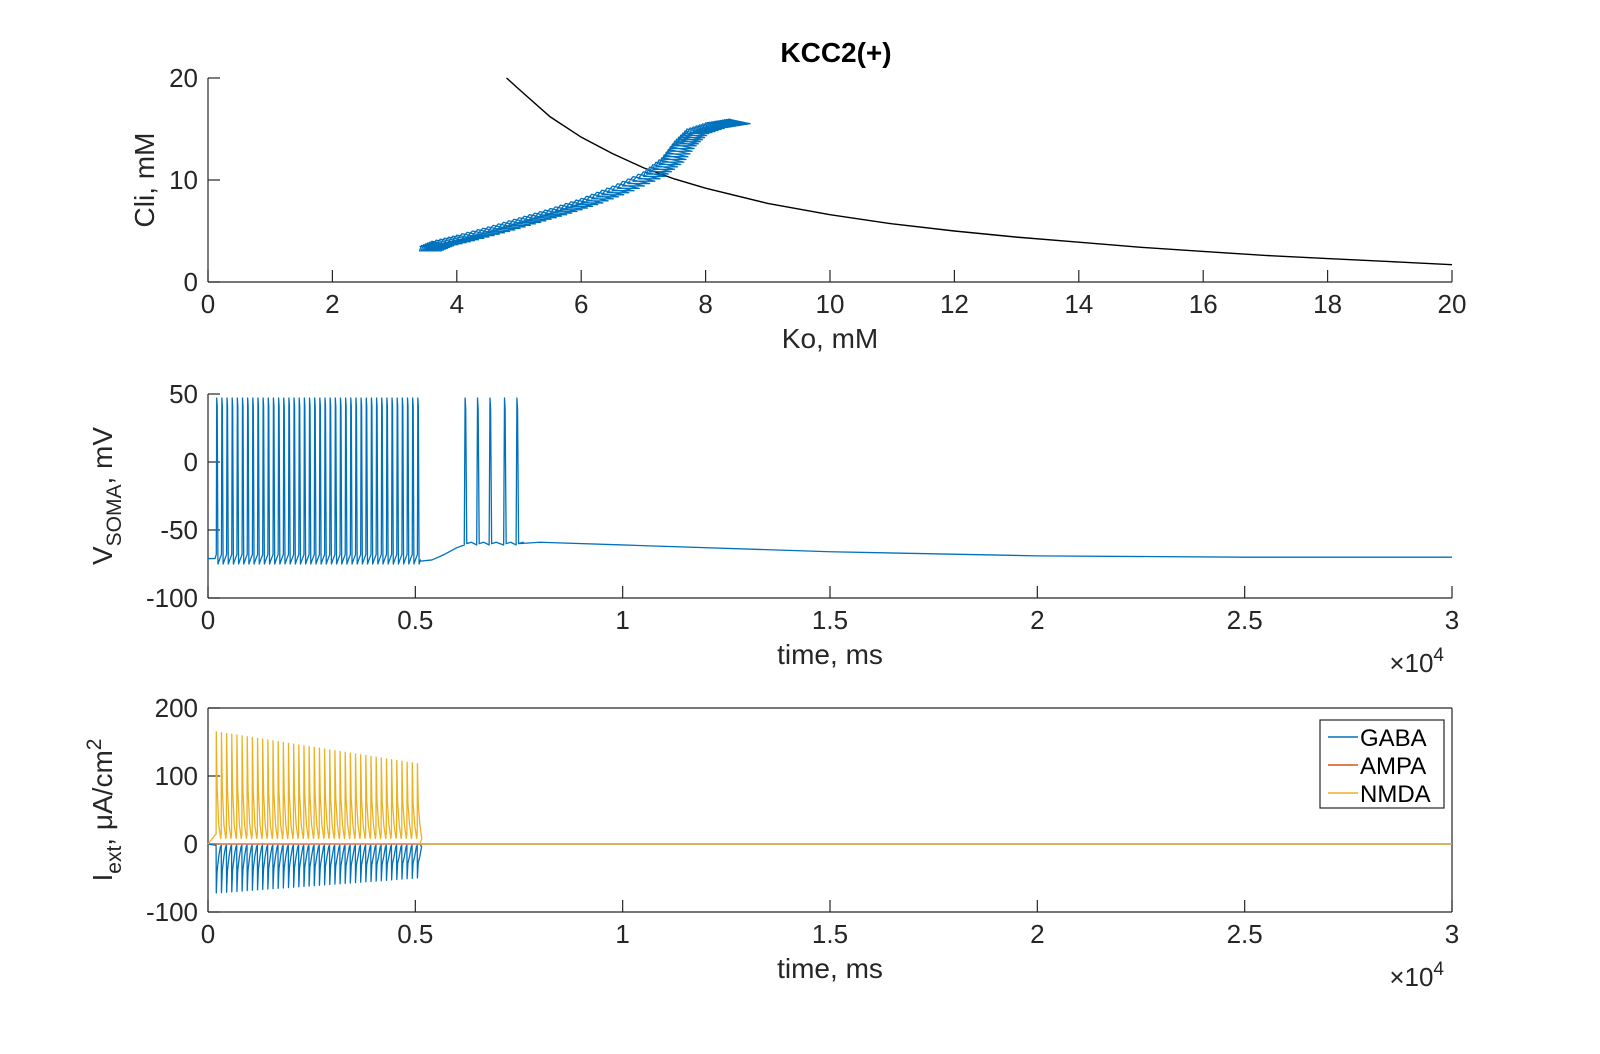  Describe the element at coordinates (179, 530) in the screenshot. I see `y-tick-label: -50` at that location.